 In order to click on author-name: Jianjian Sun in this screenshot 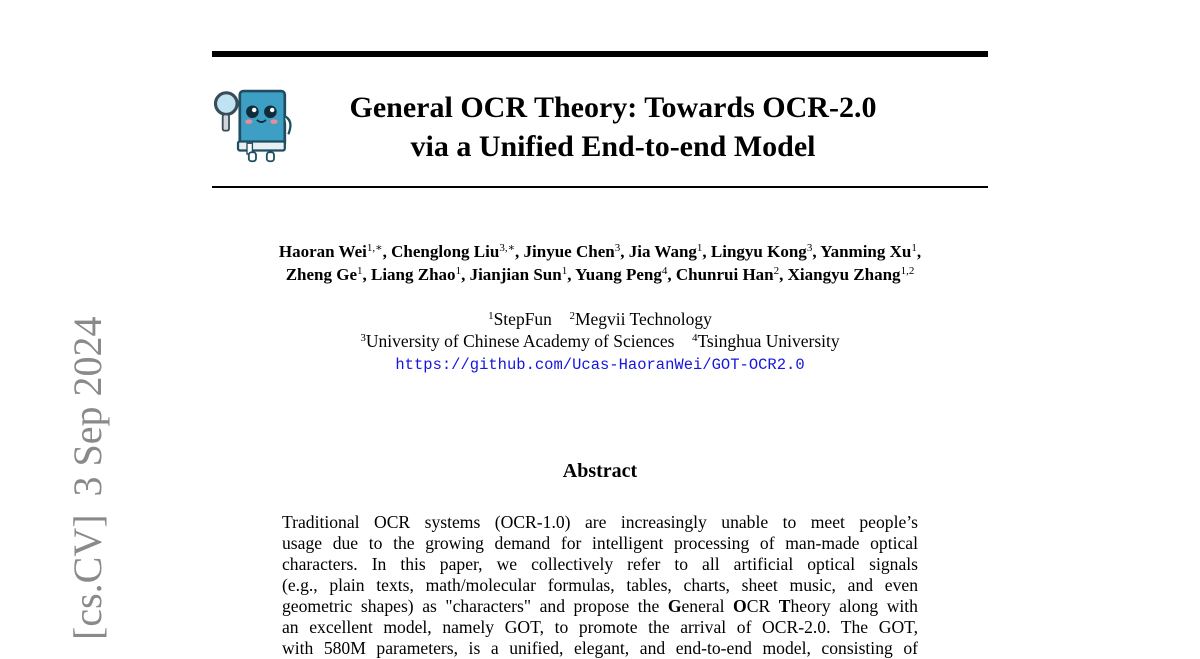, I will do `click(515, 274)`.